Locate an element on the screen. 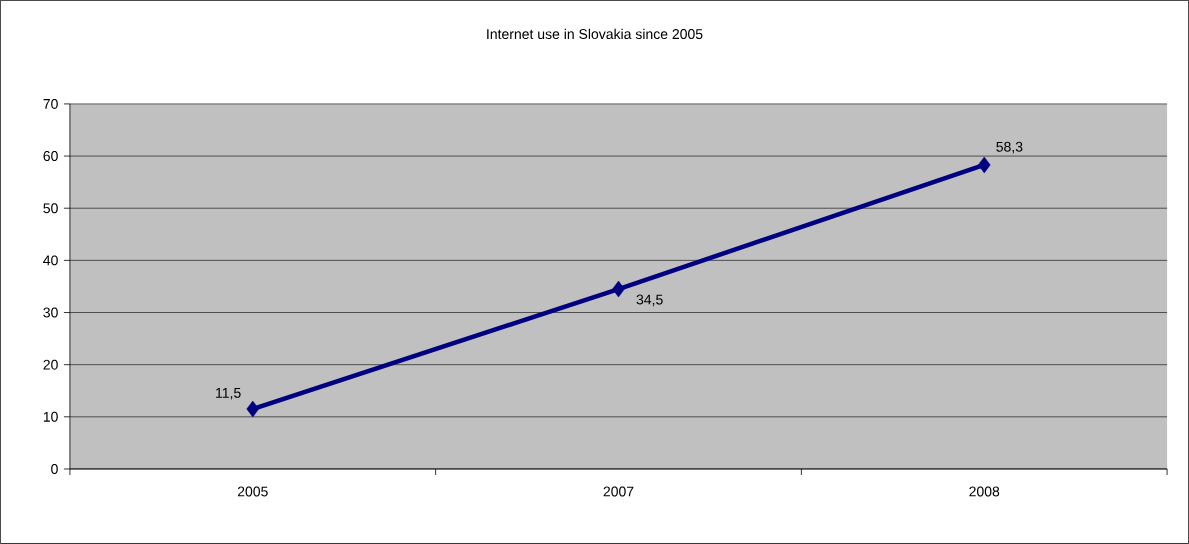  text: 11,5 is located at coordinates (228, 394).